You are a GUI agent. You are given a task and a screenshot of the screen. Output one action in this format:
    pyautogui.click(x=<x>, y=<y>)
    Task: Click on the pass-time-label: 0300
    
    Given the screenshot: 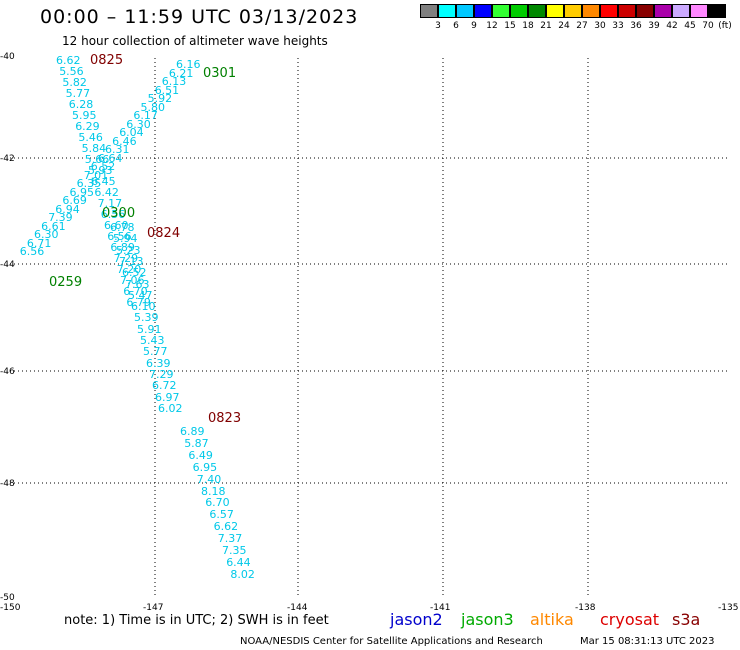 What is the action you would take?
    pyautogui.click(x=119, y=213)
    